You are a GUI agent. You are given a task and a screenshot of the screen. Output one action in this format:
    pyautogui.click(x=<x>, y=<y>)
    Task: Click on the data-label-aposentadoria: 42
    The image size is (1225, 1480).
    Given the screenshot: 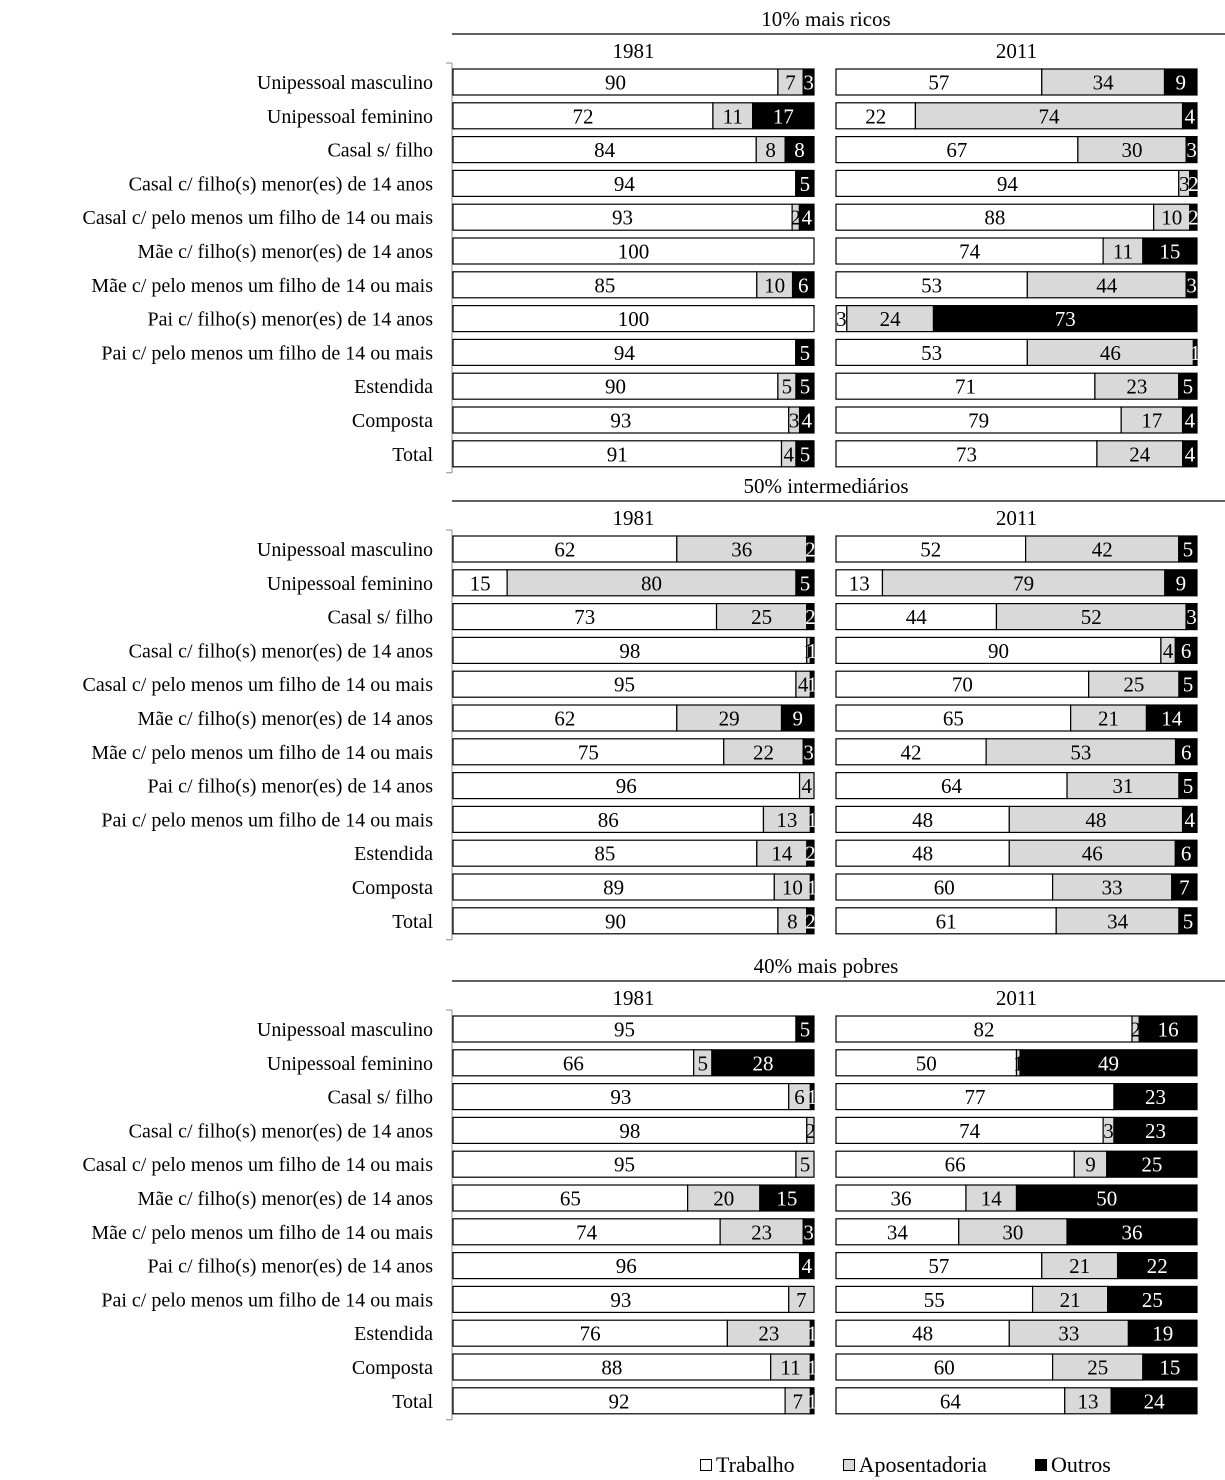 What is the action you would take?
    pyautogui.click(x=1102, y=550)
    